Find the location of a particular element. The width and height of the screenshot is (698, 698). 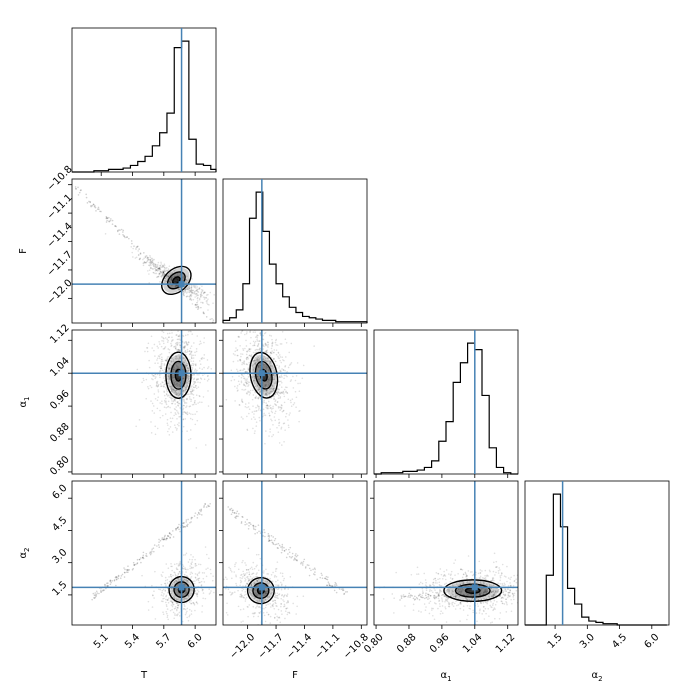

histogram-step is located at coordinates (596, 559).